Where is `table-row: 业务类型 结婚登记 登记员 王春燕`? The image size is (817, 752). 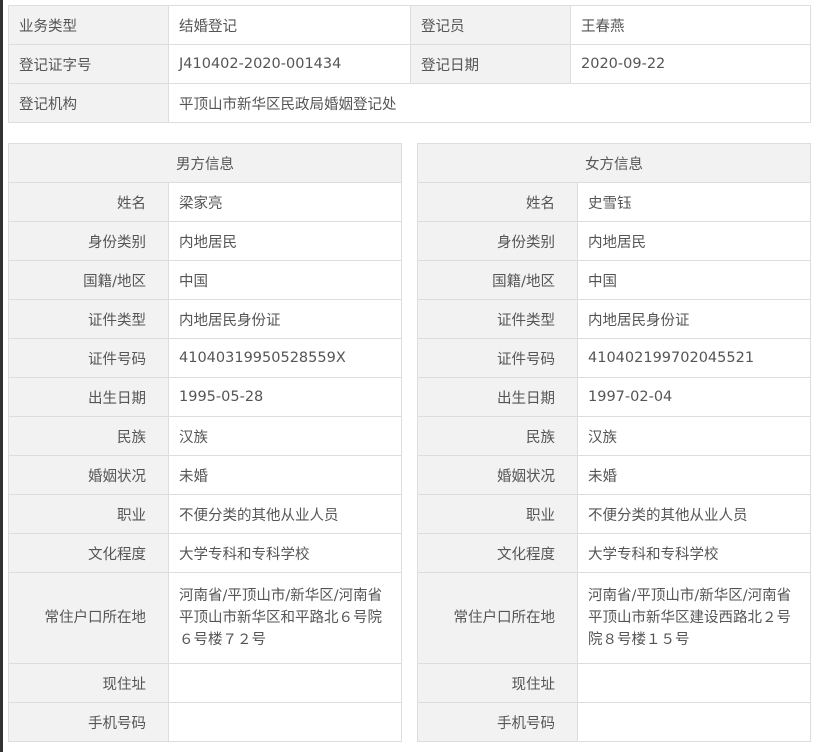
table-row: 业务类型 结婚登记 登记员 王春燕 is located at coordinates (409, 25).